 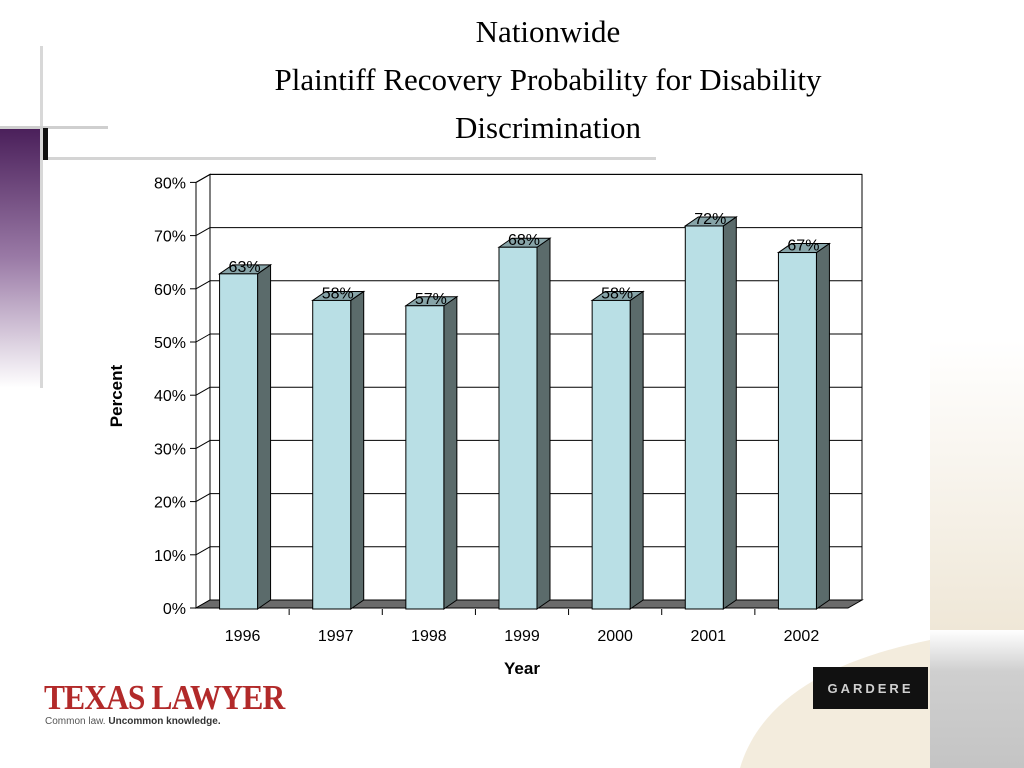 What do you see at coordinates (802, 636) in the screenshot?
I see `x-tick-label: 2002` at bounding box center [802, 636].